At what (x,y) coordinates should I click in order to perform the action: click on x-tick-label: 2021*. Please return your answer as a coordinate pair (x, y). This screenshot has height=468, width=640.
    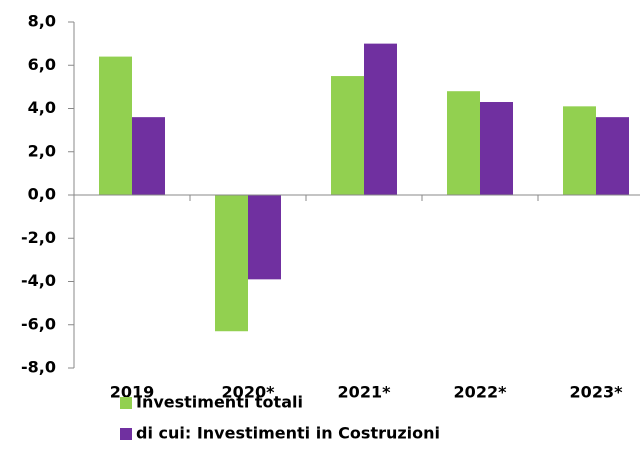
    Looking at the image, I should click on (365, 392).